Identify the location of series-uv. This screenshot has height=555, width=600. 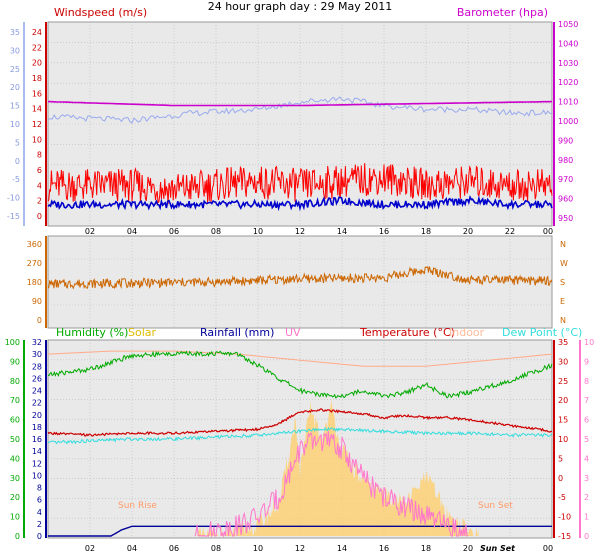
(331, 484).